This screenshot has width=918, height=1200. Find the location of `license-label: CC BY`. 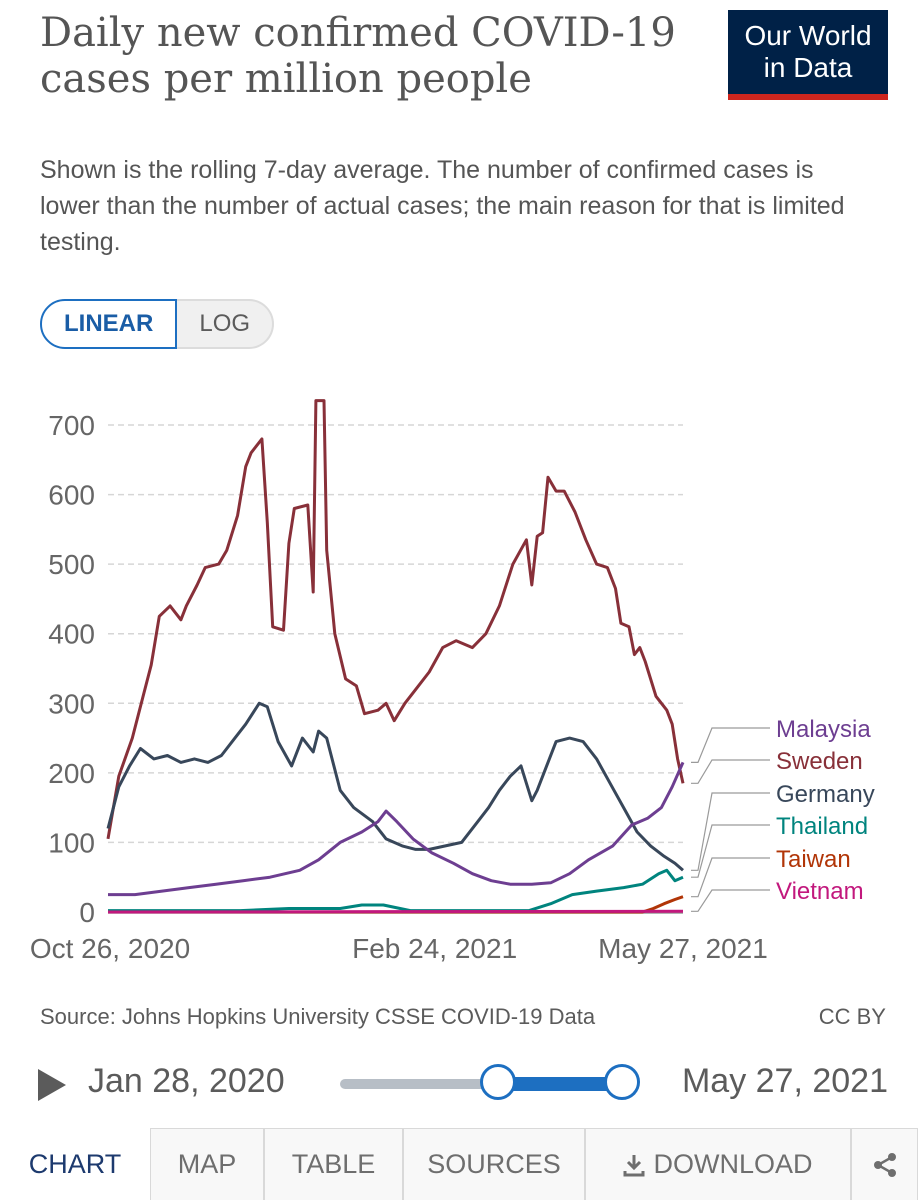

license-label: CC BY is located at coordinates (852, 1016).